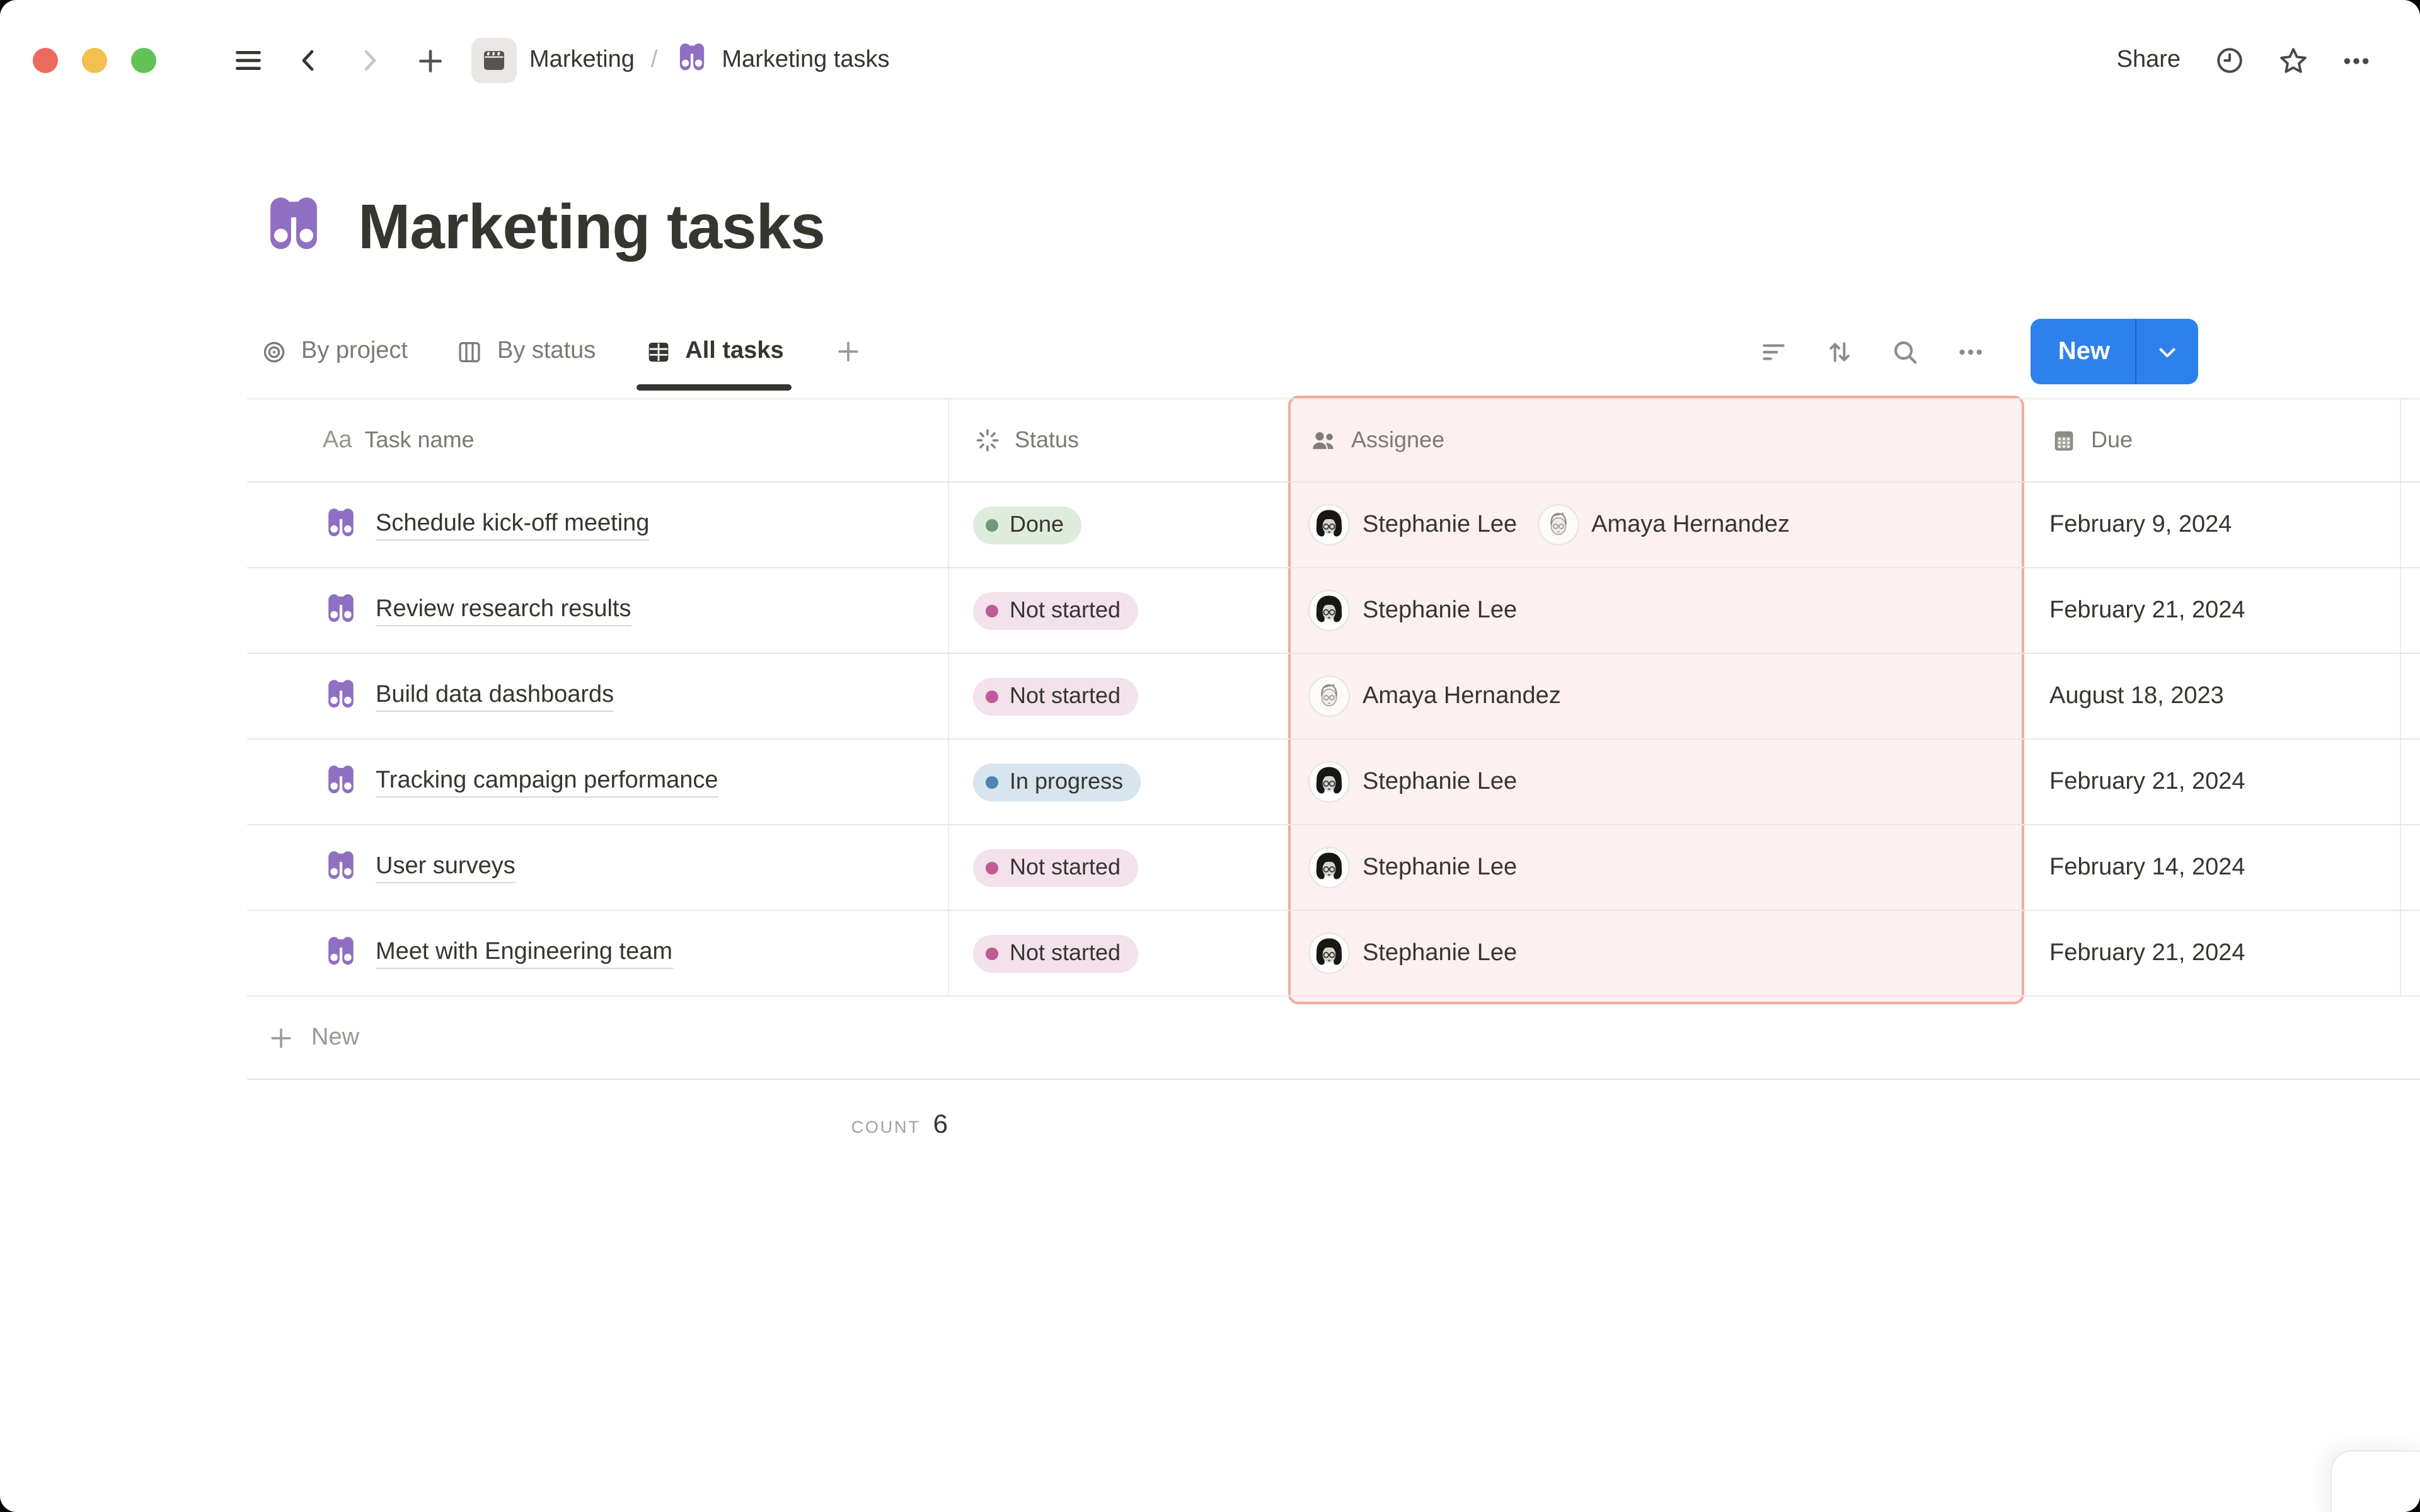  I want to click on favorite-button, so click(2292, 60).